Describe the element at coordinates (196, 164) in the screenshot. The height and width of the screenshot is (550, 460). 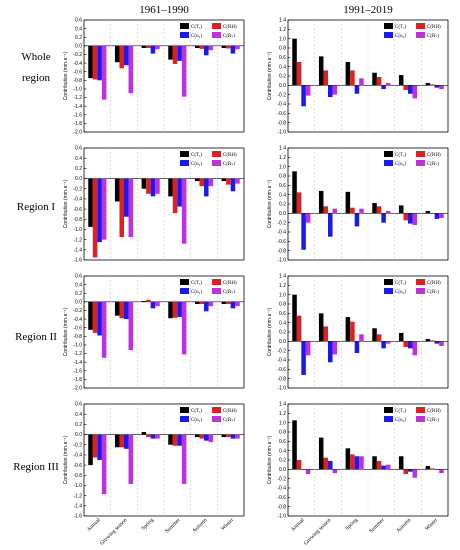
I see `legend-label-u2: C(u₂)` at that location.